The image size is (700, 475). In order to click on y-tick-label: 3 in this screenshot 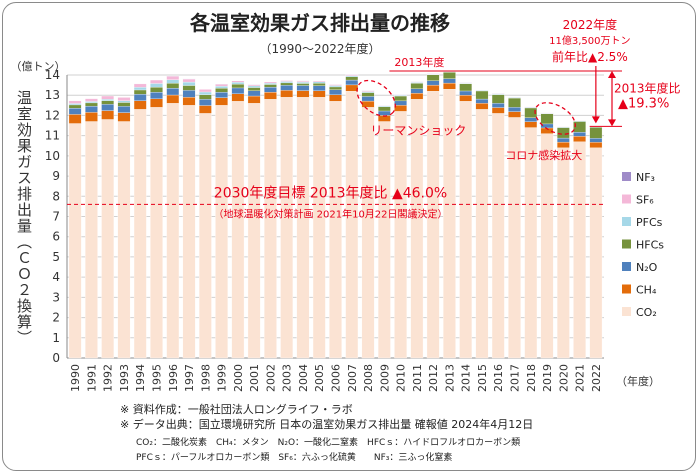, I will do `click(56, 297)`.